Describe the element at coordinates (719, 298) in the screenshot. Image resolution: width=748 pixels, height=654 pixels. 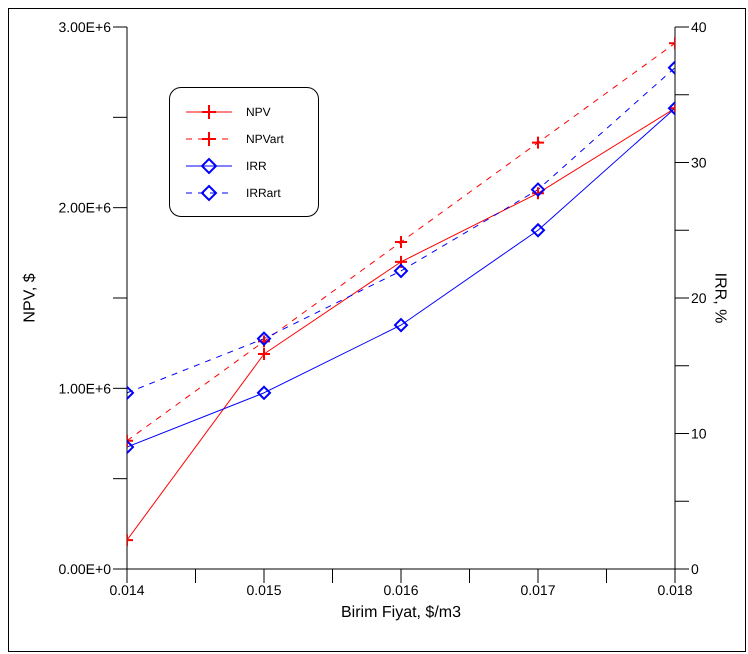
I see `y2-axis-title: IRR, %` at that location.